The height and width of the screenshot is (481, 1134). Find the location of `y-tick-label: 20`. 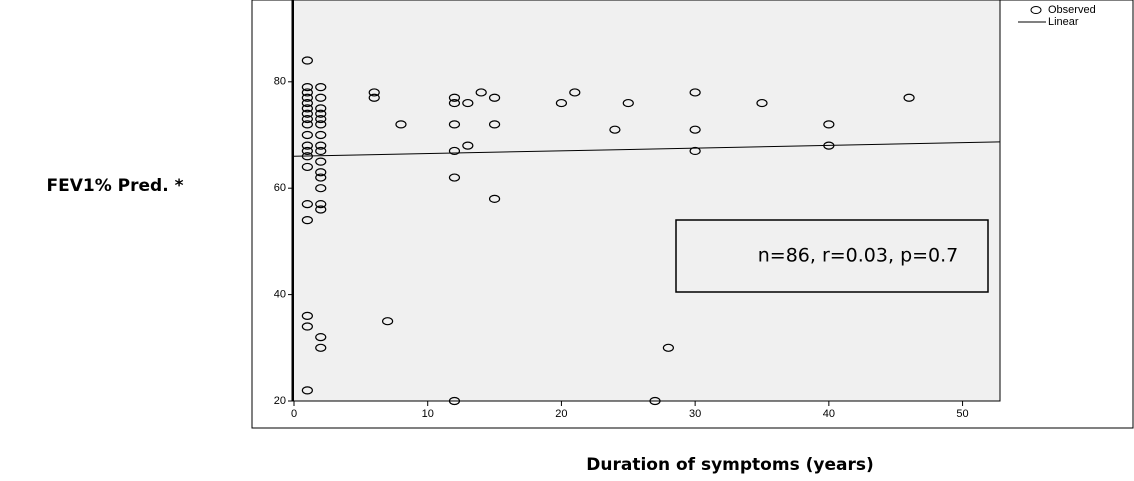

y-tick-label: 20 is located at coordinates (280, 401).